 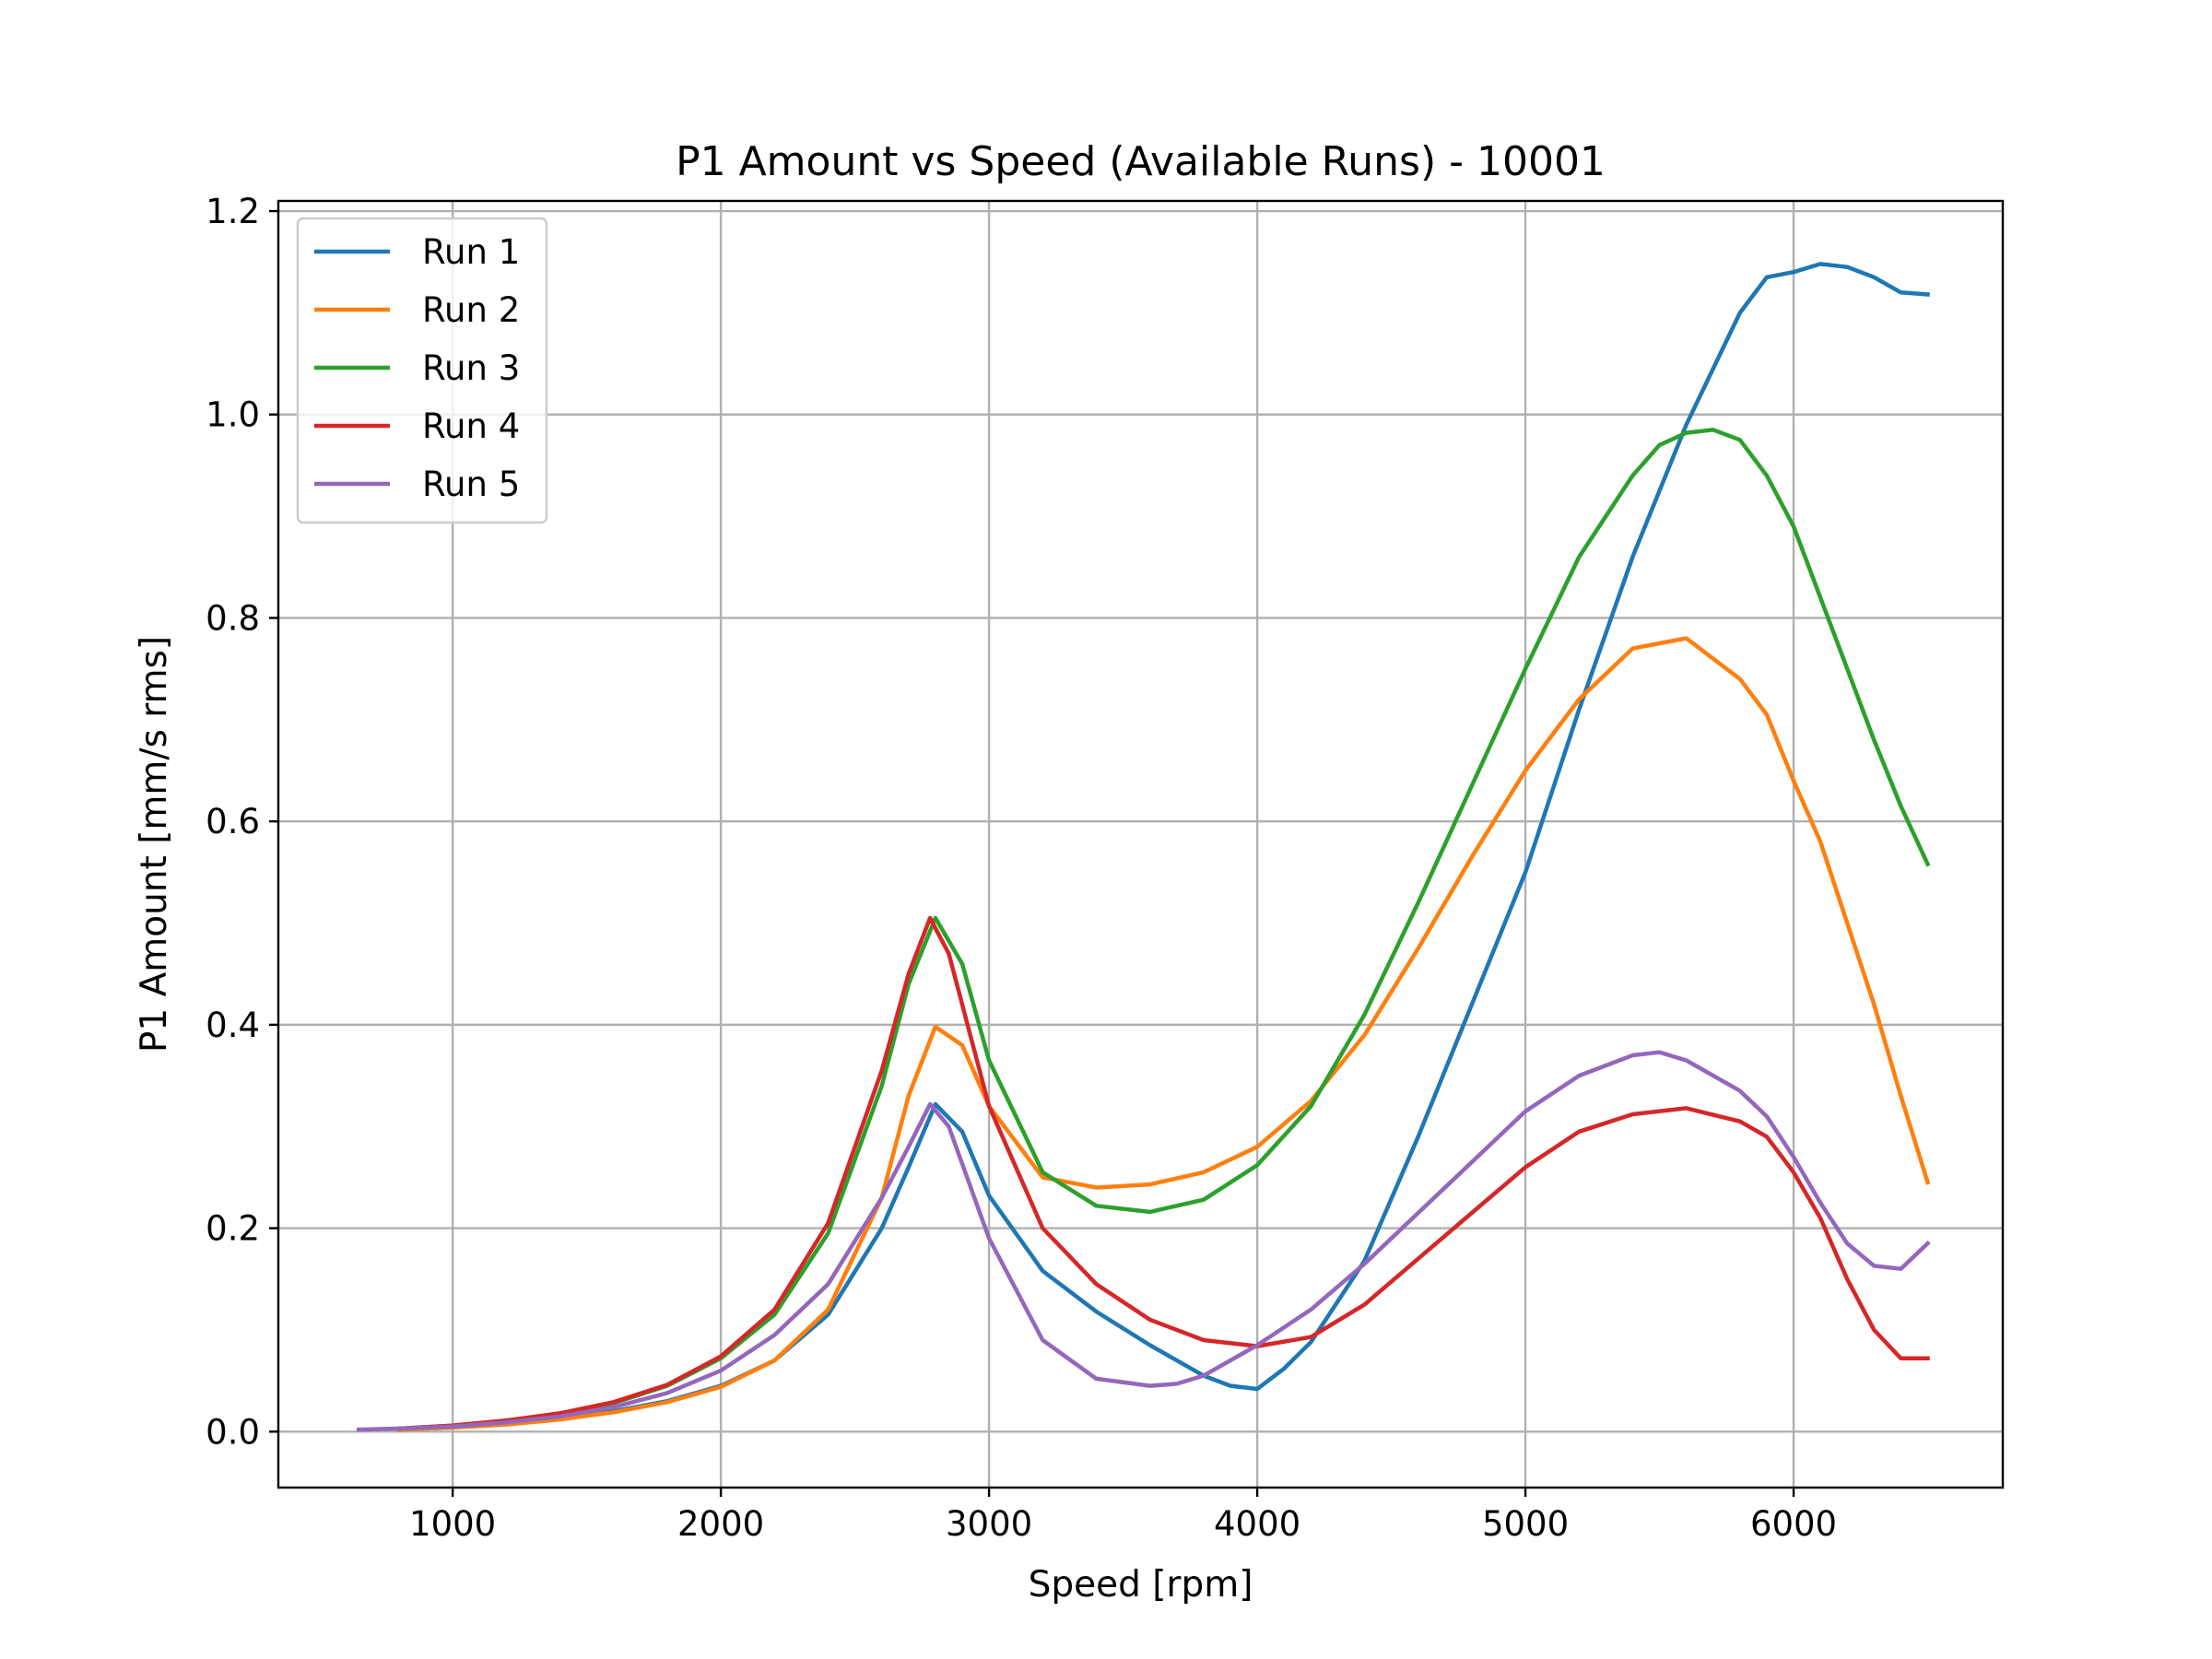 I want to click on x-tick-label: 5000, so click(x=1525, y=1524).